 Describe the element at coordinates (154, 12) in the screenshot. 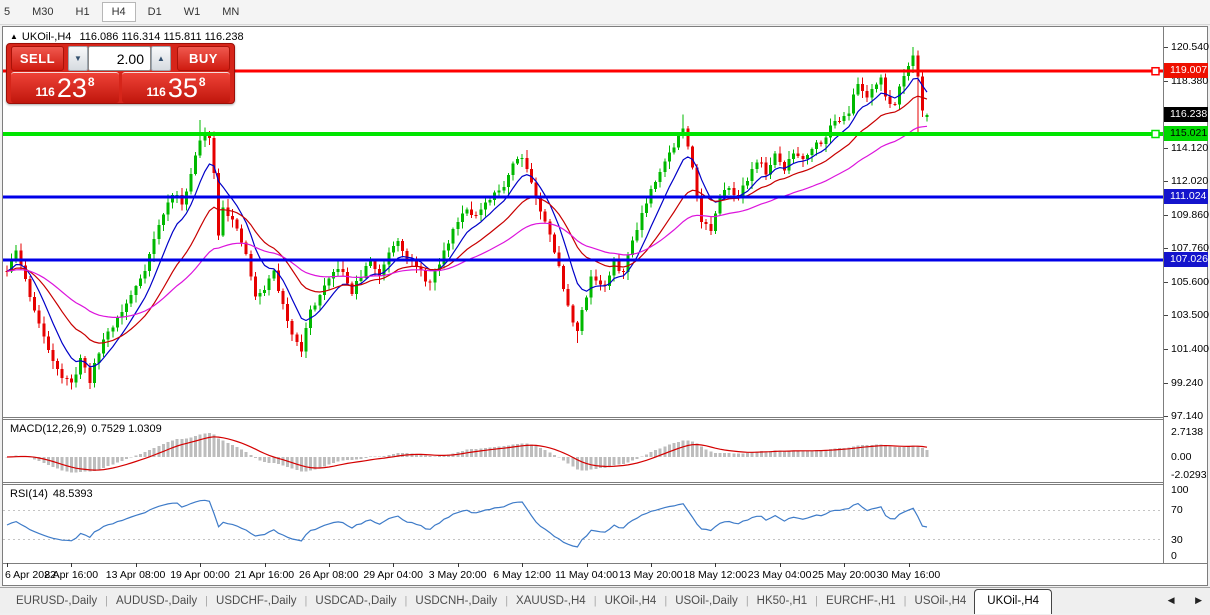

I see `timeframe-button-d1: D1` at that location.